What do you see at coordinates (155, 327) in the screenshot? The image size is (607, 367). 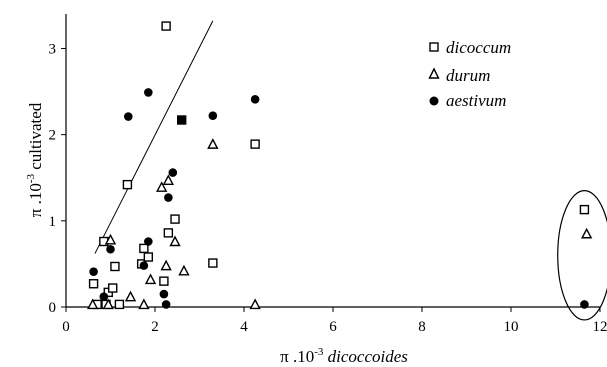 I see `x-tick-label: 2` at bounding box center [155, 327].